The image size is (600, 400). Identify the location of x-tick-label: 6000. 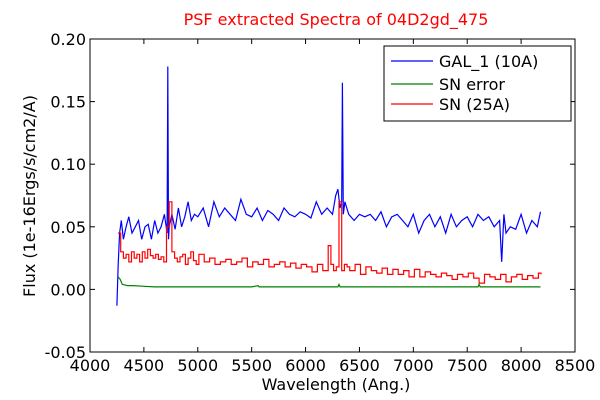
(305, 365).